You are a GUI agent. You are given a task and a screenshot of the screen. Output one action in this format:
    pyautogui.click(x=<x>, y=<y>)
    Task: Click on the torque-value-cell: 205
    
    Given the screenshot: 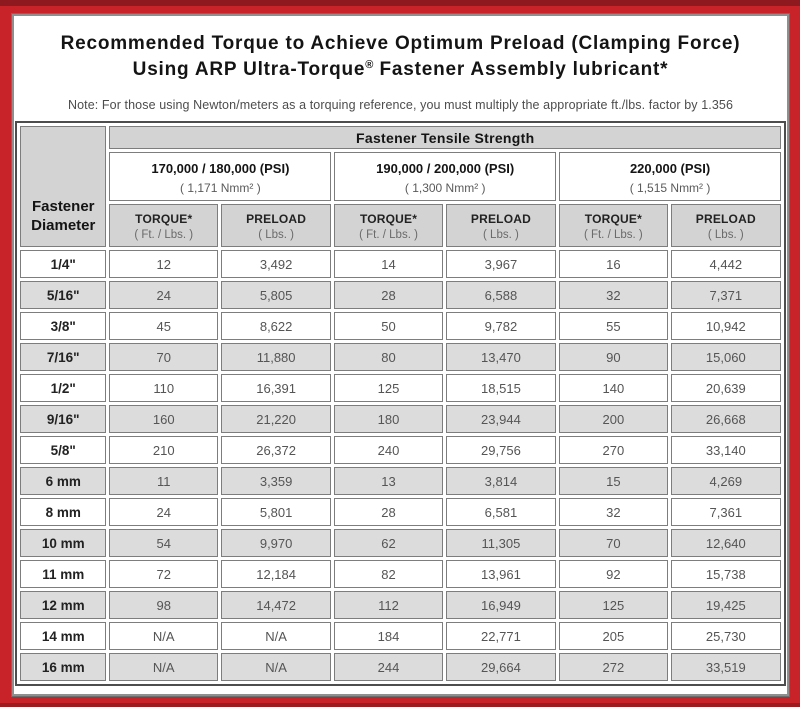 What is the action you would take?
    pyautogui.click(x=613, y=636)
    